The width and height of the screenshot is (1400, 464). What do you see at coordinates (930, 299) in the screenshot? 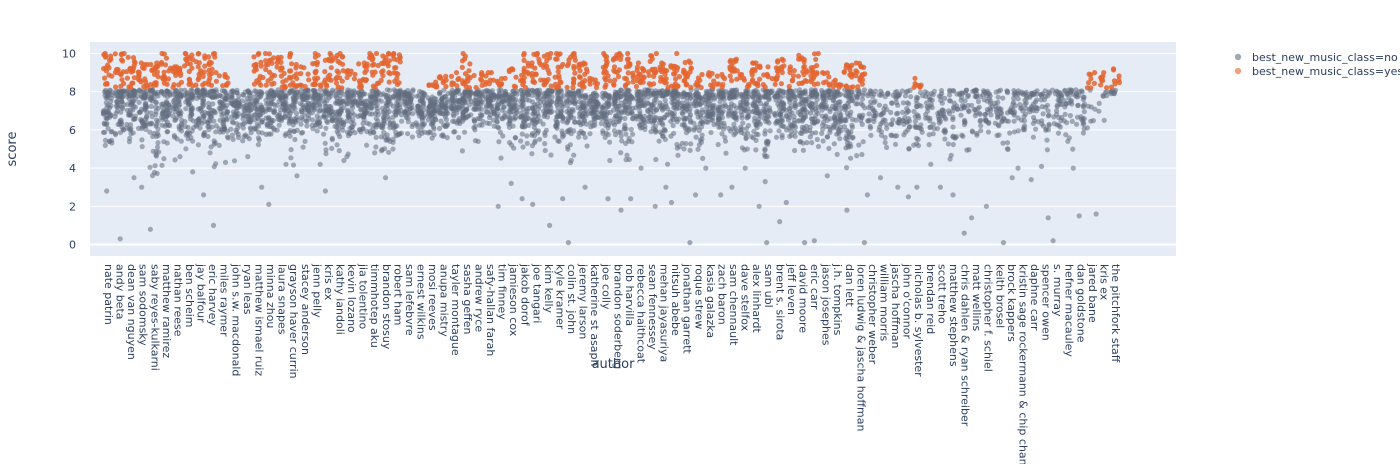
I see `x-tick-label: brendan reid` at bounding box center [930, 299].